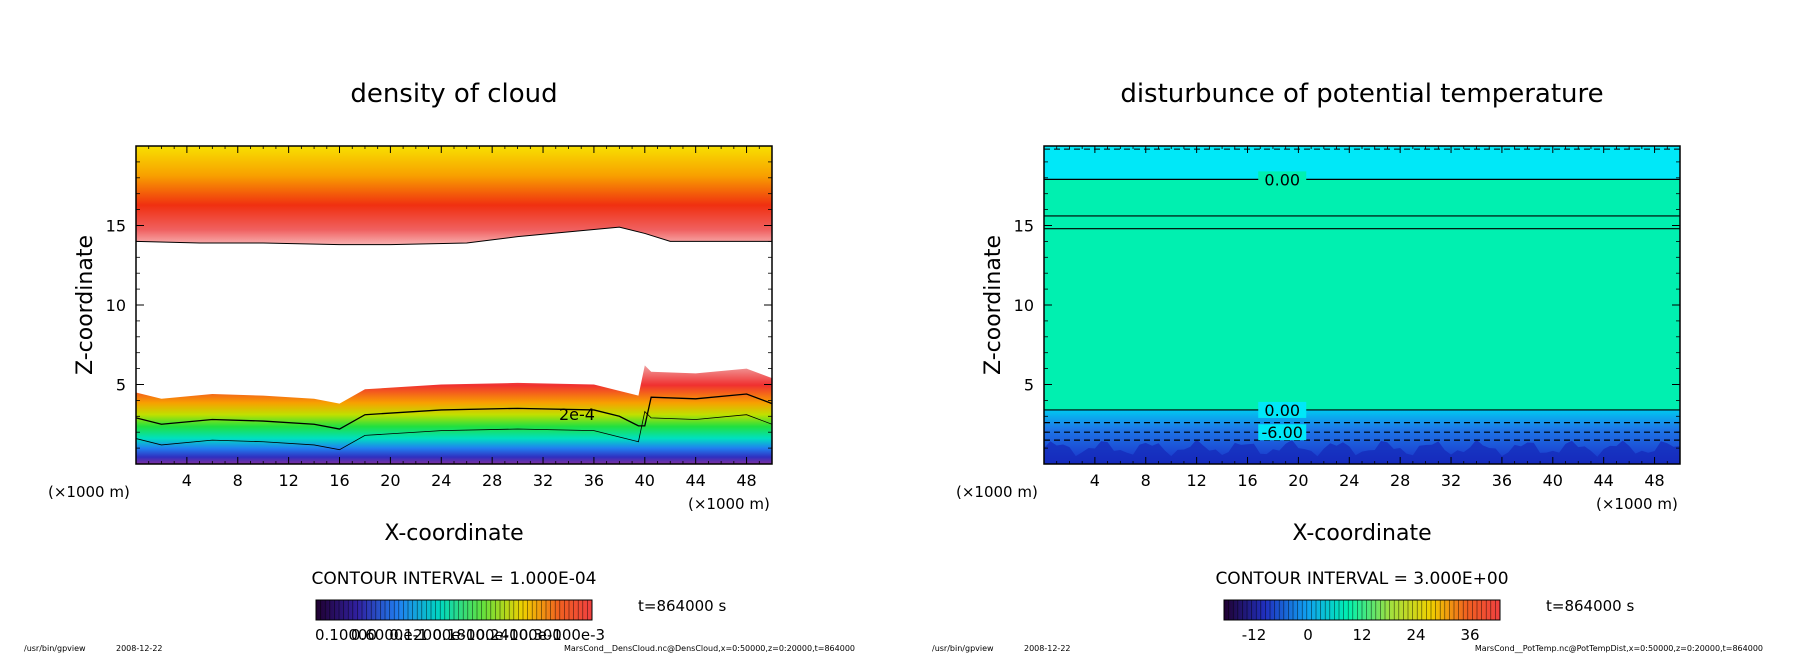 The height and width of the screenshot is (654, 1808). I want to click on colorbar-label: 0.30000e-3, so click(562, 635).